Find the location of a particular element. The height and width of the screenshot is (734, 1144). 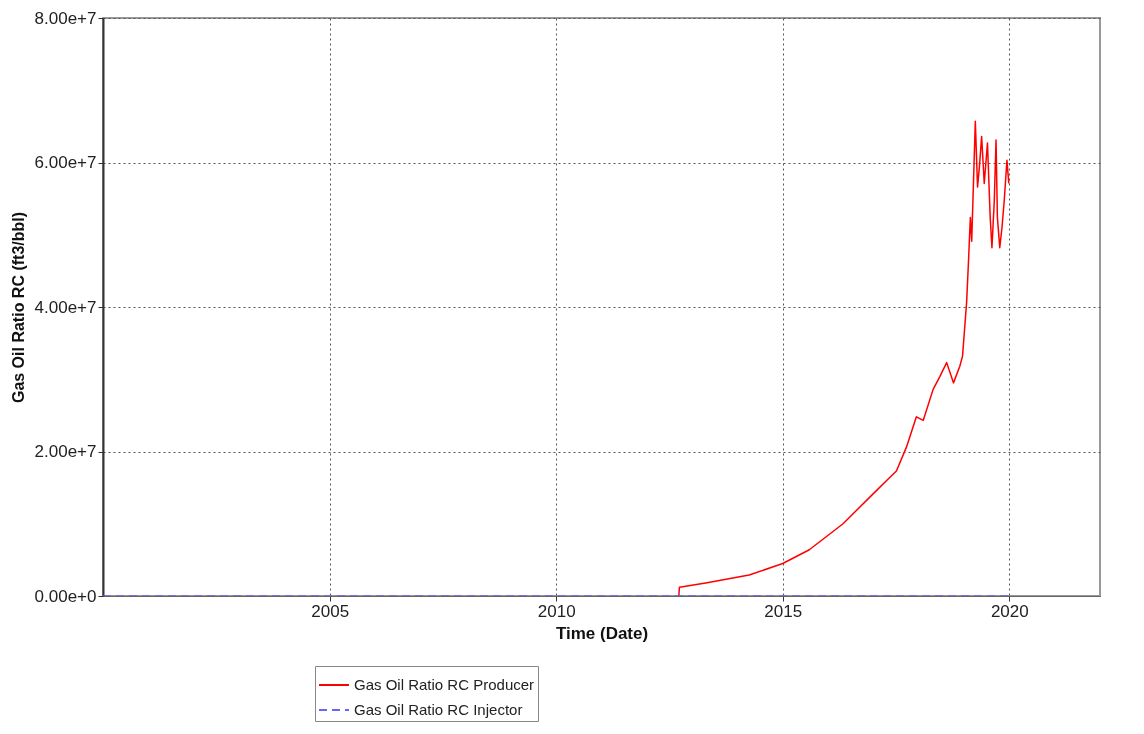

x-tick-label: 2005 is located at coordinates (330, 611).